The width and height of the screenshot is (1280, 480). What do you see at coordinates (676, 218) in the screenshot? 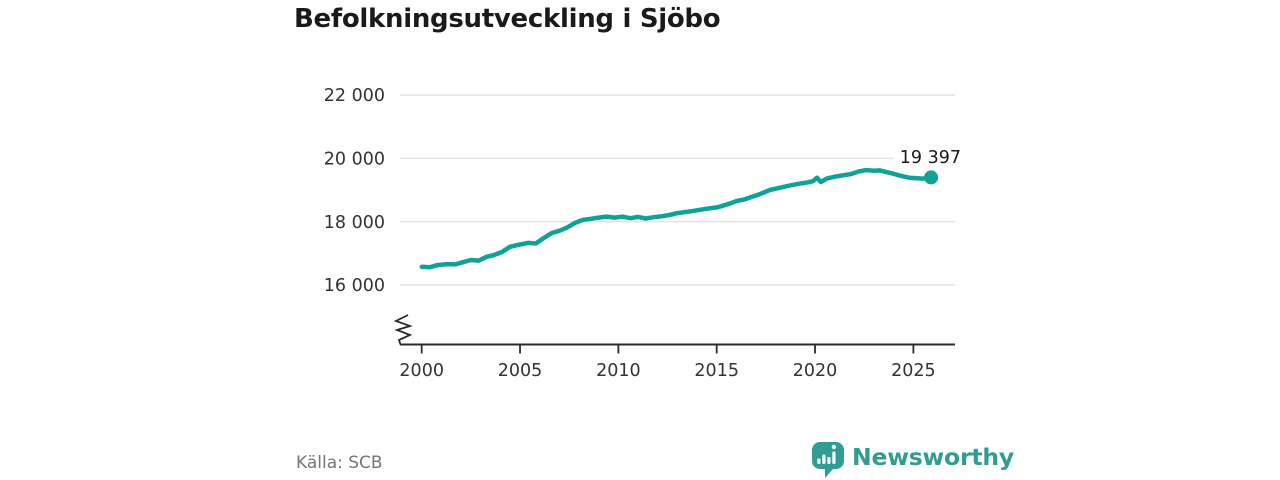
I see `population-series-line` at bounding box center [676, 218].